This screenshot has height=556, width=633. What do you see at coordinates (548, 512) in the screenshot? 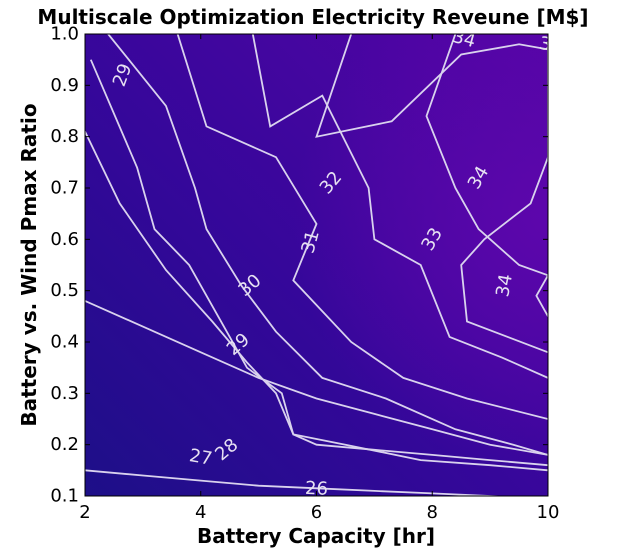
I see `x-tick-label: 10` at bounding box center [548, 512].